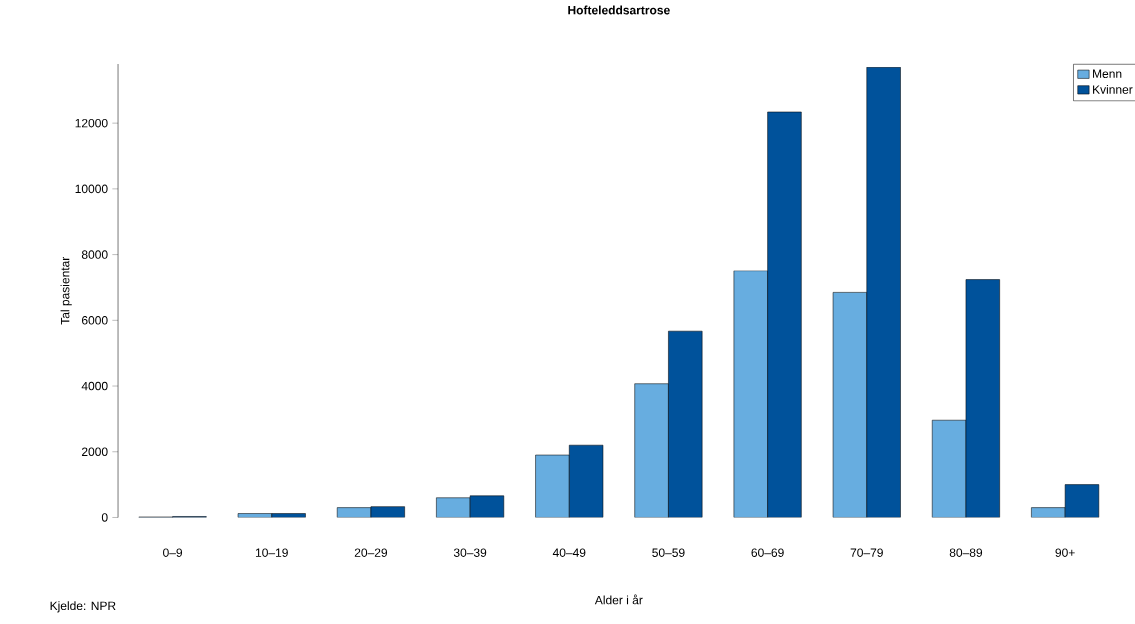  Describe the element at coordinates (271, 552) in the screenshot. I see `x-tick-label: 10–19` at that location.